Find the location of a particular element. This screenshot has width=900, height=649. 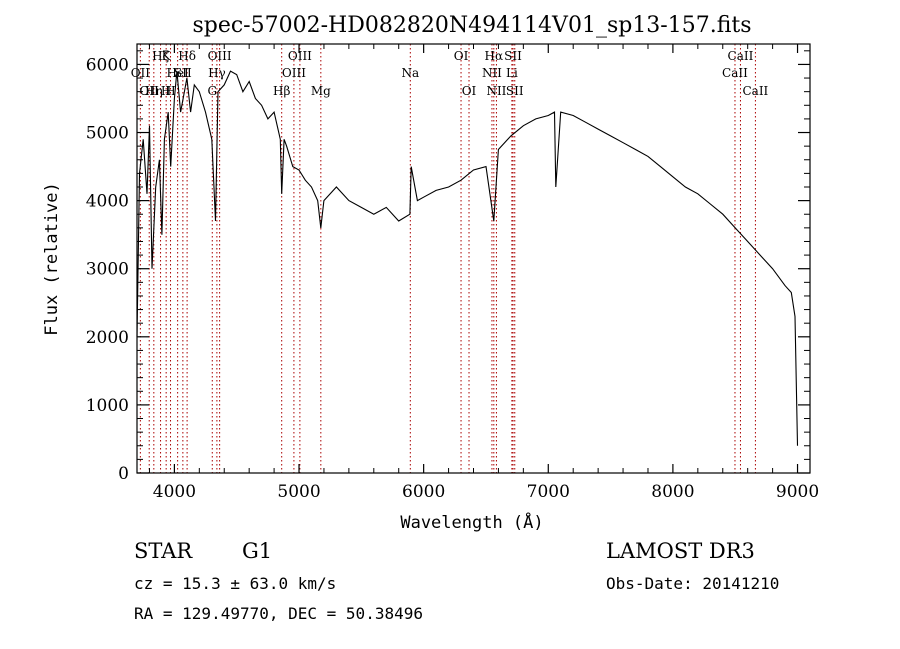

spectral-line-label: HeI is located at coordinates (177, 73).